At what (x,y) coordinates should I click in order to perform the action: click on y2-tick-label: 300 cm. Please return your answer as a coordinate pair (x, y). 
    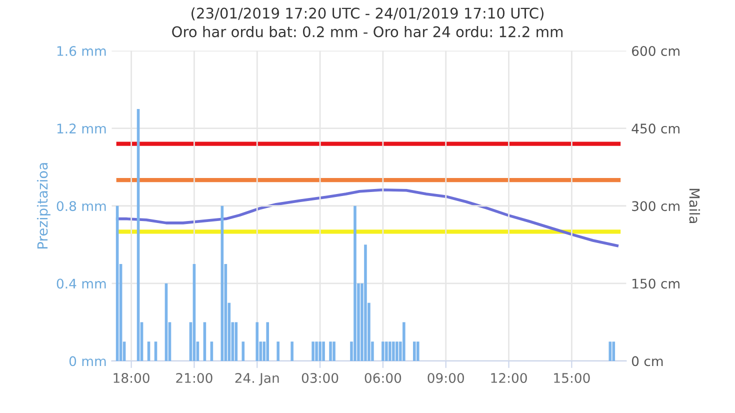
    Looking at the image, I should click on (656, 206).